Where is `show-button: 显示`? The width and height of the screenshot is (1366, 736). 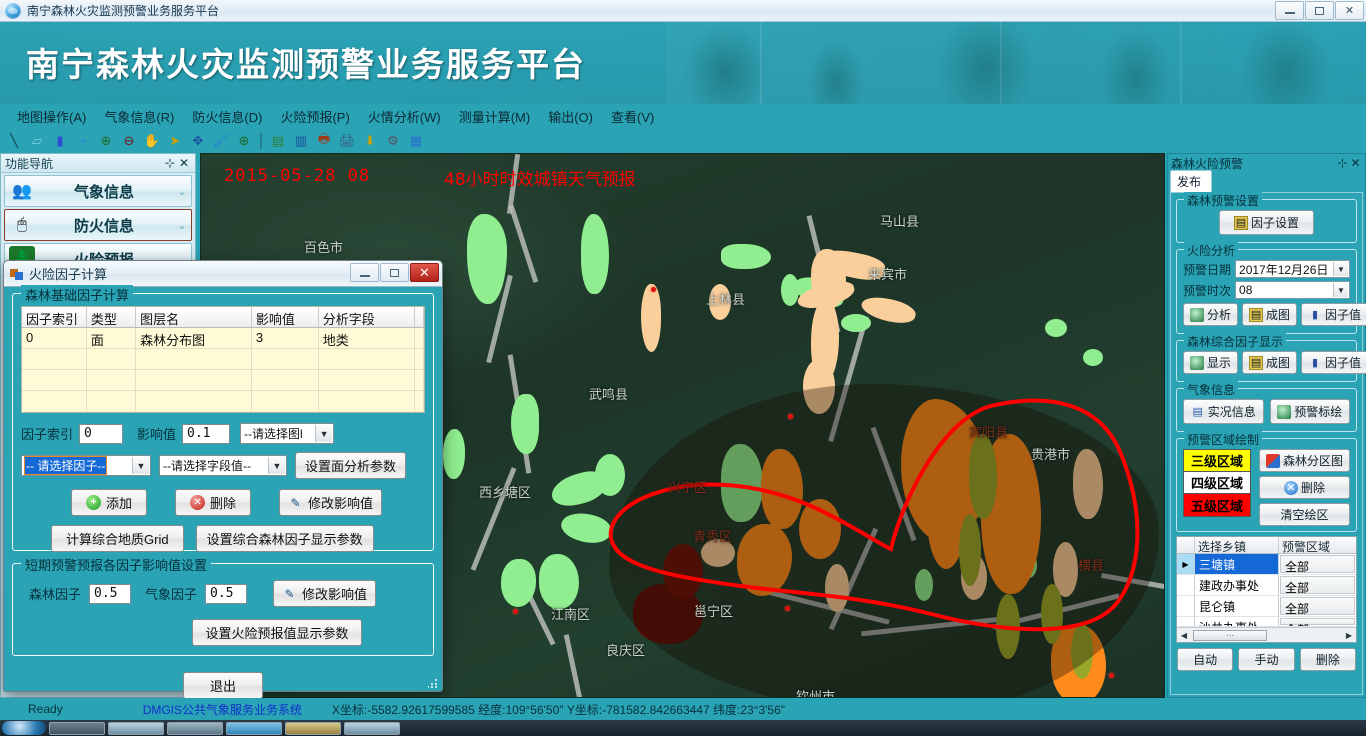 show-button: 显示 is located at coordinates (1211, 362).